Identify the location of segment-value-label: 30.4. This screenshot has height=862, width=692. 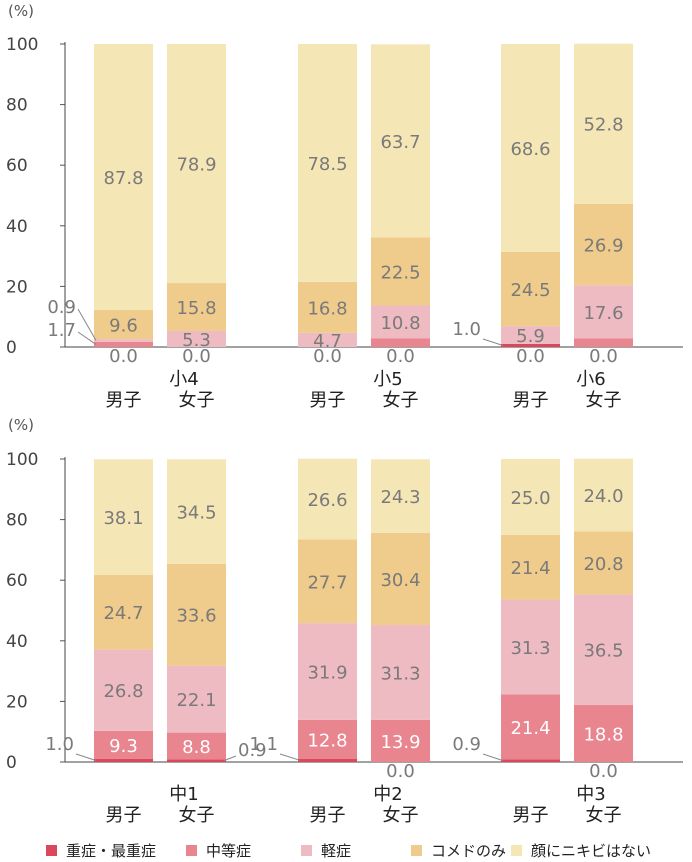
(400, 580).